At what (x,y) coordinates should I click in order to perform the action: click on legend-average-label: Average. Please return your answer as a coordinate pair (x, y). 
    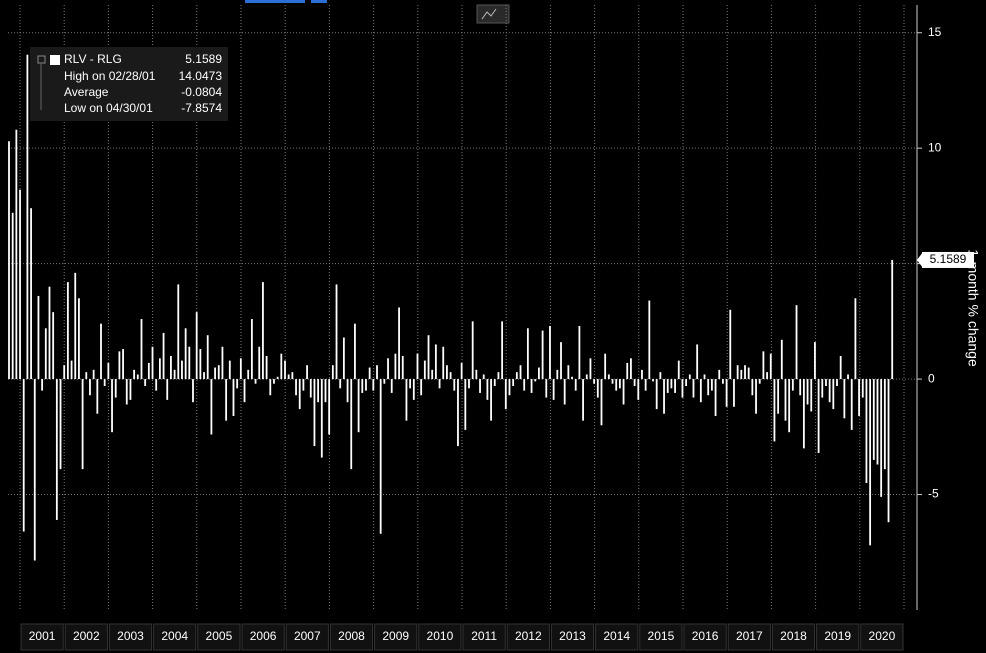
    Looking at the image, I should click on (86, 92).